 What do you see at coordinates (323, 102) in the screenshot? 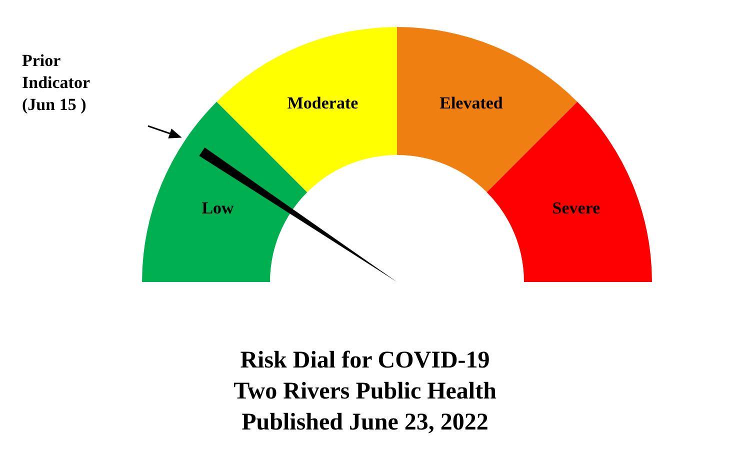
I see `slice-label: Moderate` at bounding box center [323, 102].